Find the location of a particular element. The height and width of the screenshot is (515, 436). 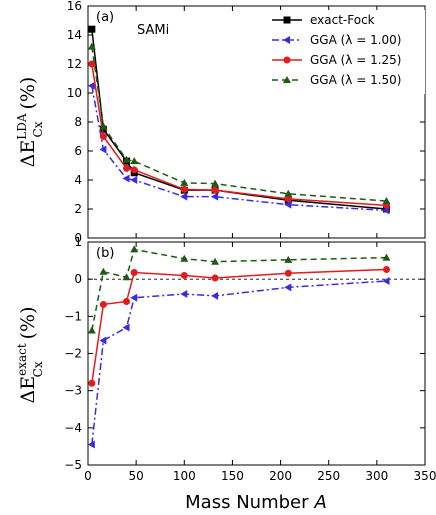

legend-label-gga-100: GGA (λ = 1.00) is located at coordinates (356, 40).